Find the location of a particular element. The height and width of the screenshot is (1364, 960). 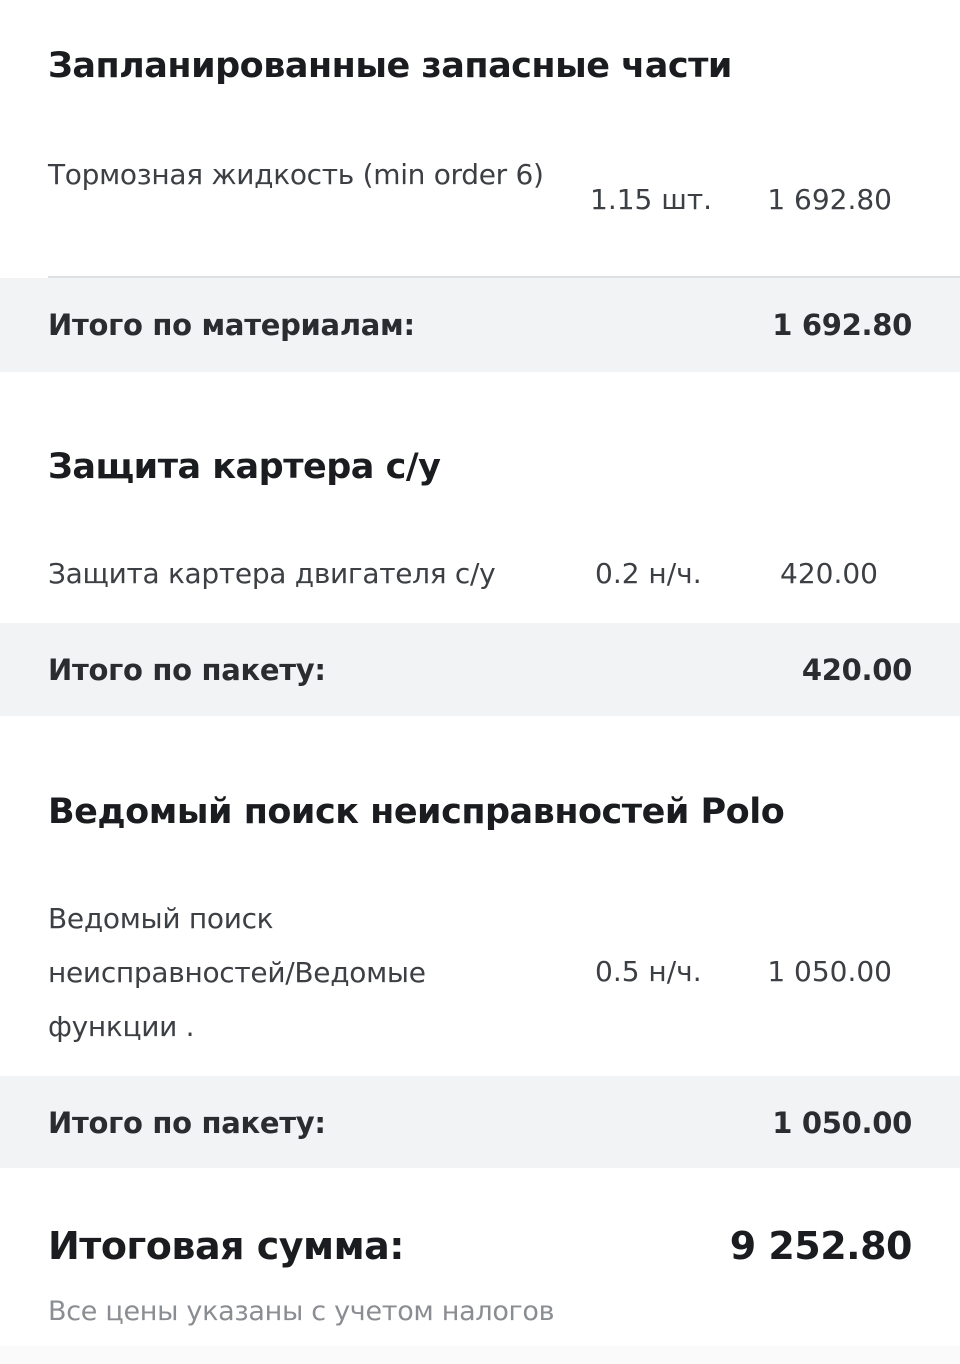

grand-total-value: 9 252.80 is located at coordinates (821, 1246).